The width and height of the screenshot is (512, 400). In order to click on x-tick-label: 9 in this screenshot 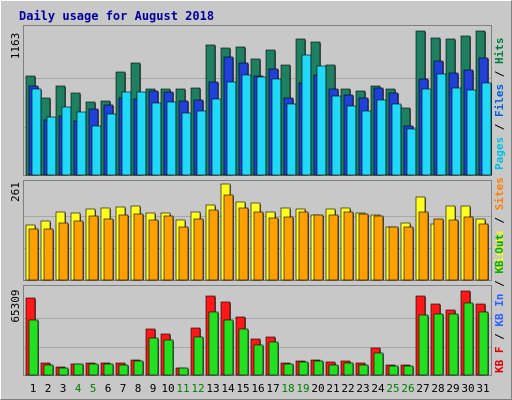, I will do `click(153, 388)`.